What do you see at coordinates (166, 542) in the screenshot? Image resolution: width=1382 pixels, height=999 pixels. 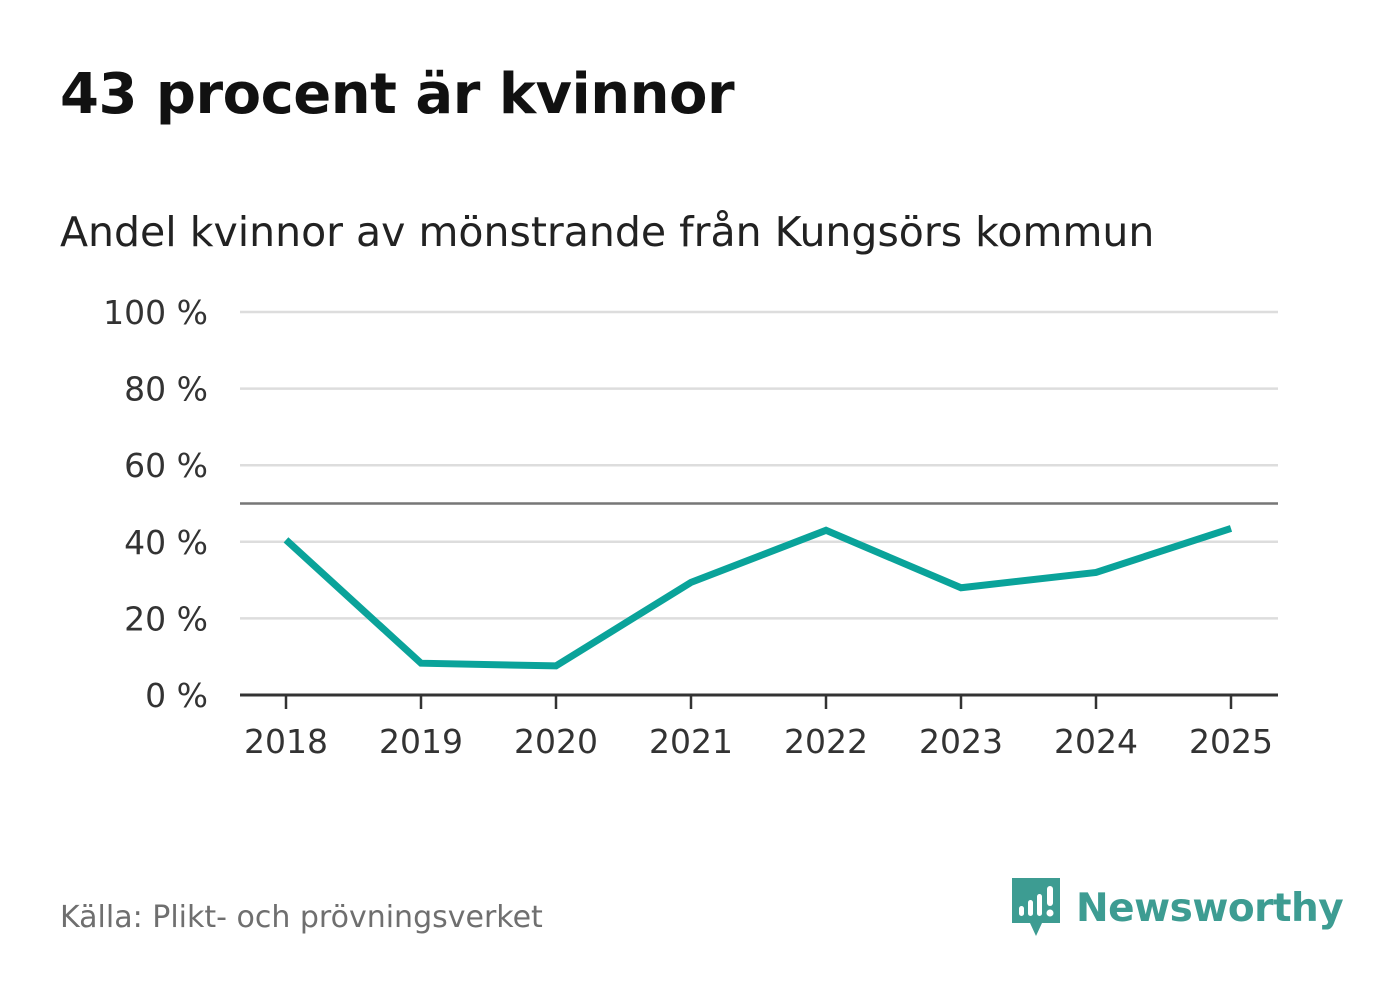 I see `y-tick-label: 40 %` at bounding box center [166, 542].